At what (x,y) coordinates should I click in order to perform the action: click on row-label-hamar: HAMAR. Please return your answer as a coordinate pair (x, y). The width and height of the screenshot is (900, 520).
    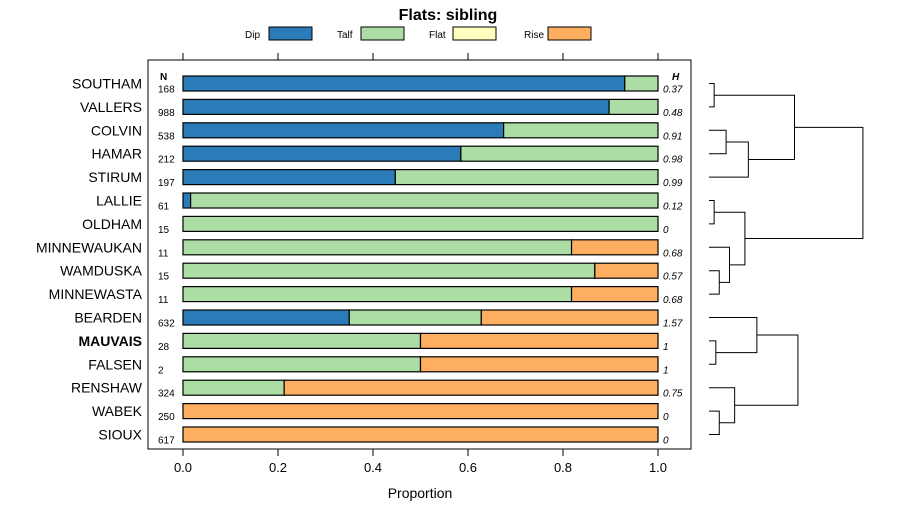
    Looking at the image, I should click on (116, 154).